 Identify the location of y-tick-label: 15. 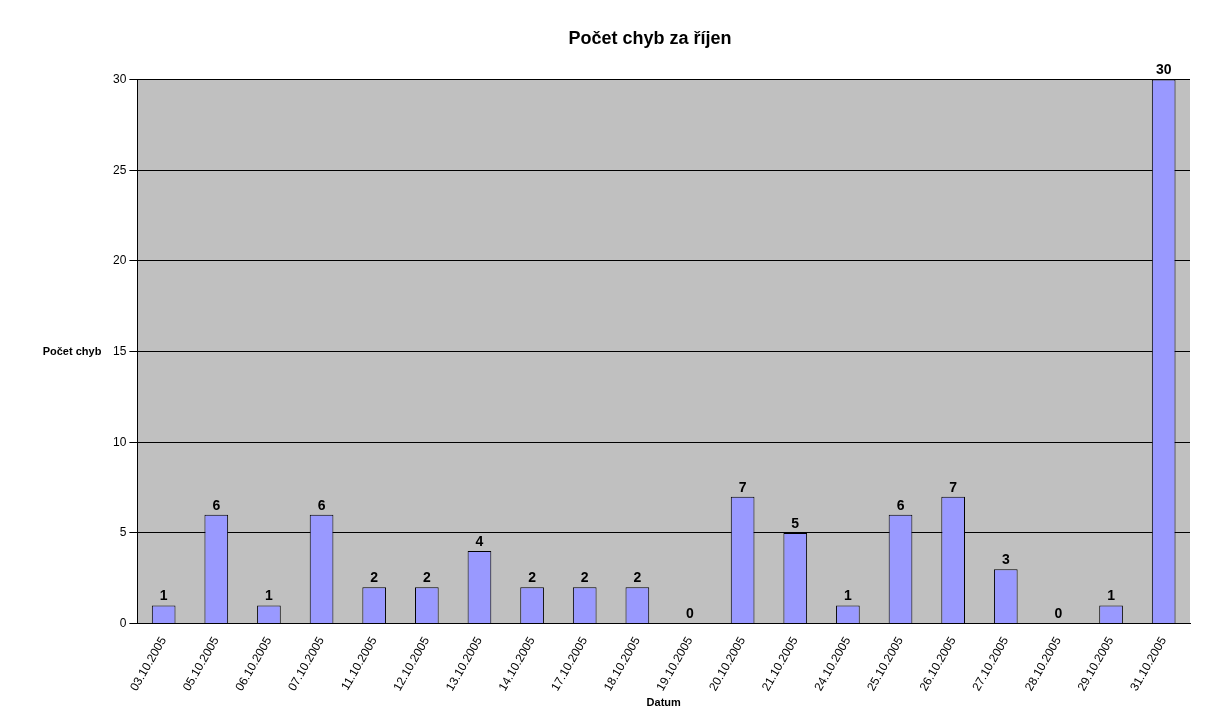
(119, 350).